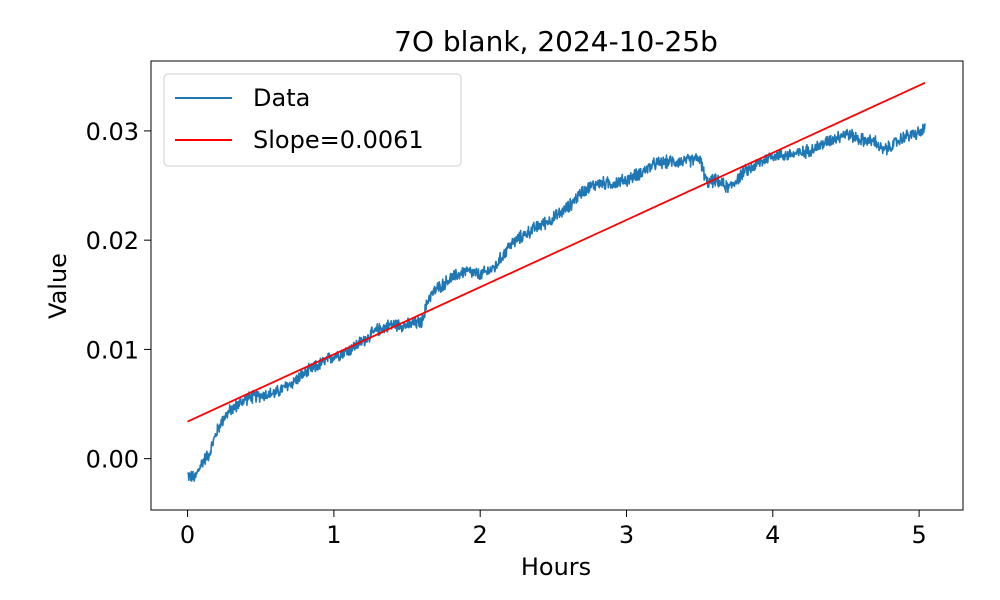 The height and width of the screenshot is (600, 1000). What do you see at coordinates (553, 529) in the screenshot?
I see `x-axis: 0 1 2 3 4 5` at bounding box center [553, 529].